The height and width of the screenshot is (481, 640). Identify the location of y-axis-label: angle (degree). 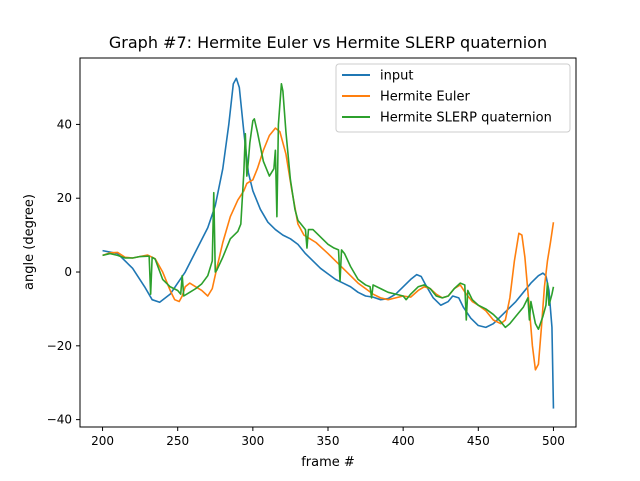
(29, 242).